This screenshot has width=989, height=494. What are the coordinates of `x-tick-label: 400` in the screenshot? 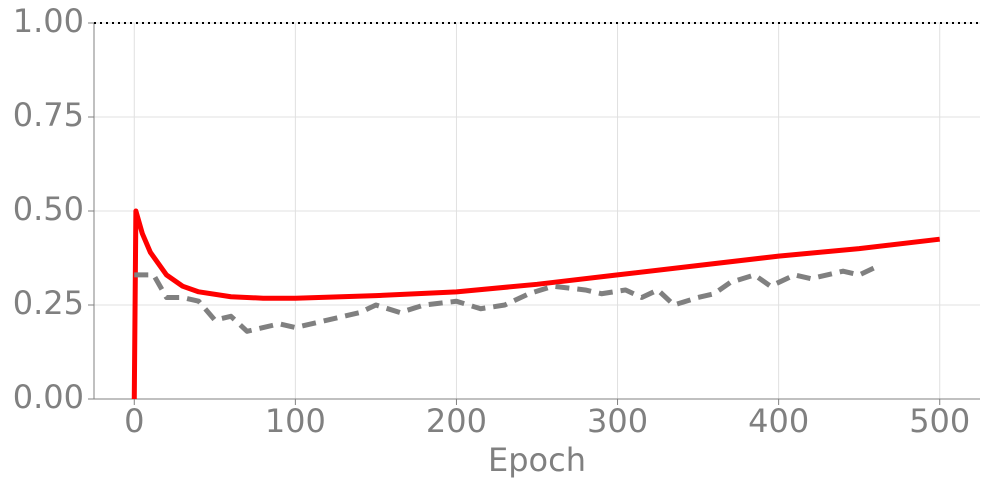 It's located at (778, 421).